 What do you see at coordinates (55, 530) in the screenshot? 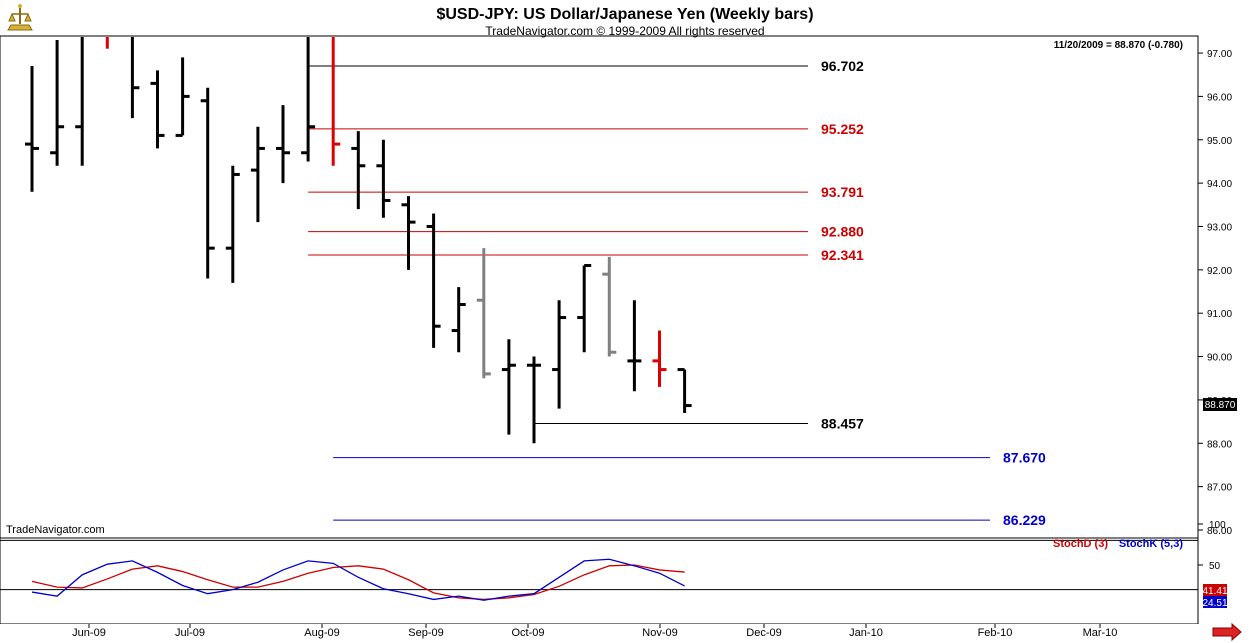
I see `watermark-label: TradeNavigator.com` at bounding box center [55, 530].